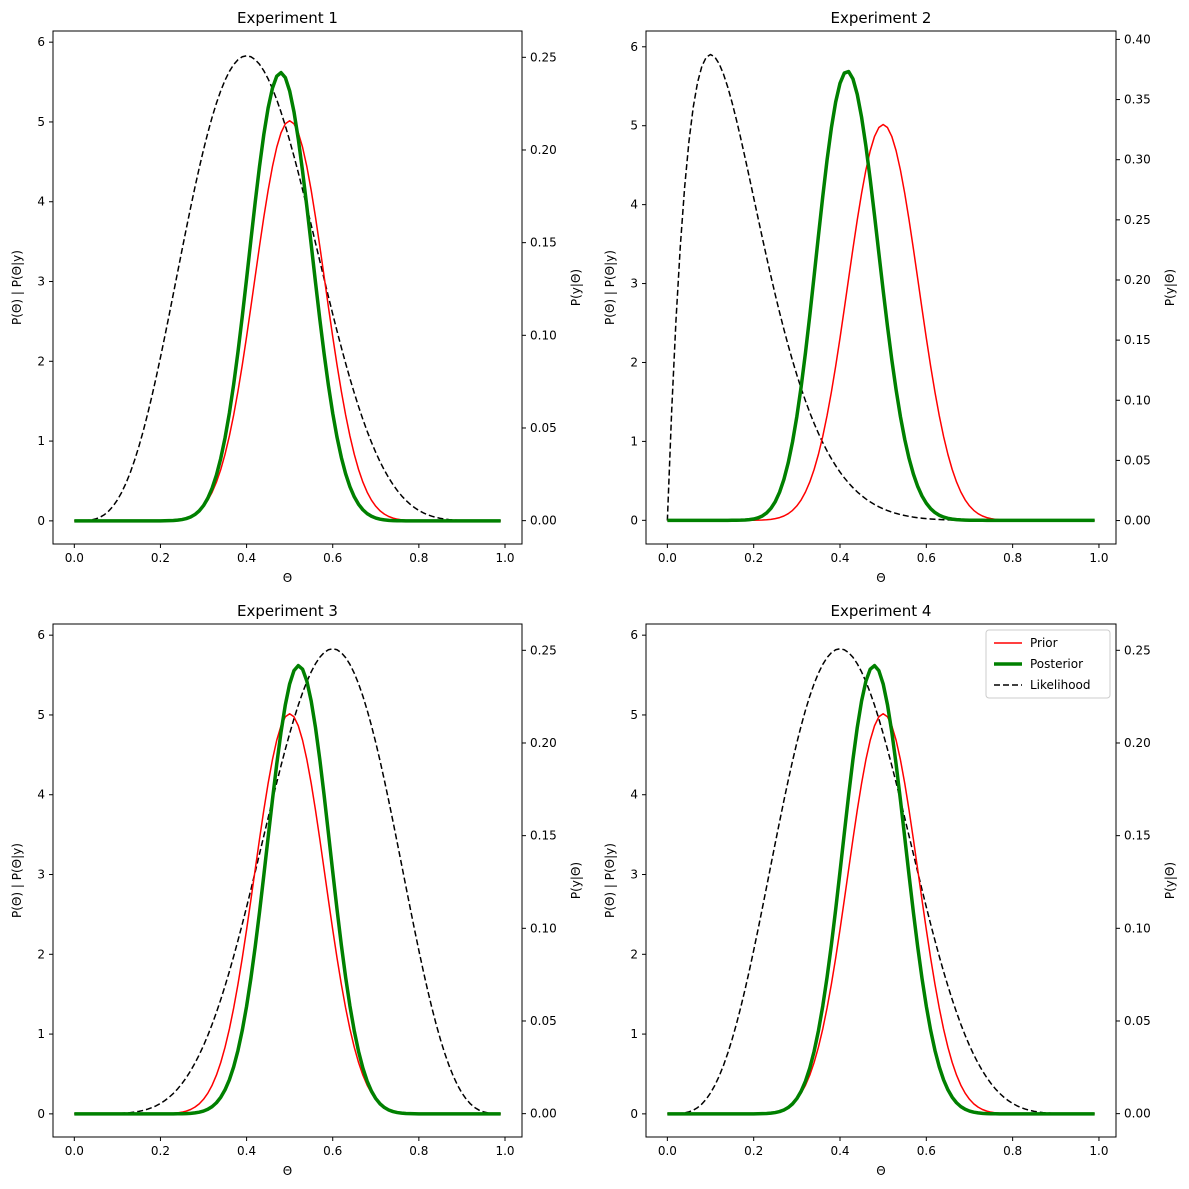 The height and width of the screenshot is (1189, 1189). I want to click on subplot-title: Experiment 2, so click(881, 18).